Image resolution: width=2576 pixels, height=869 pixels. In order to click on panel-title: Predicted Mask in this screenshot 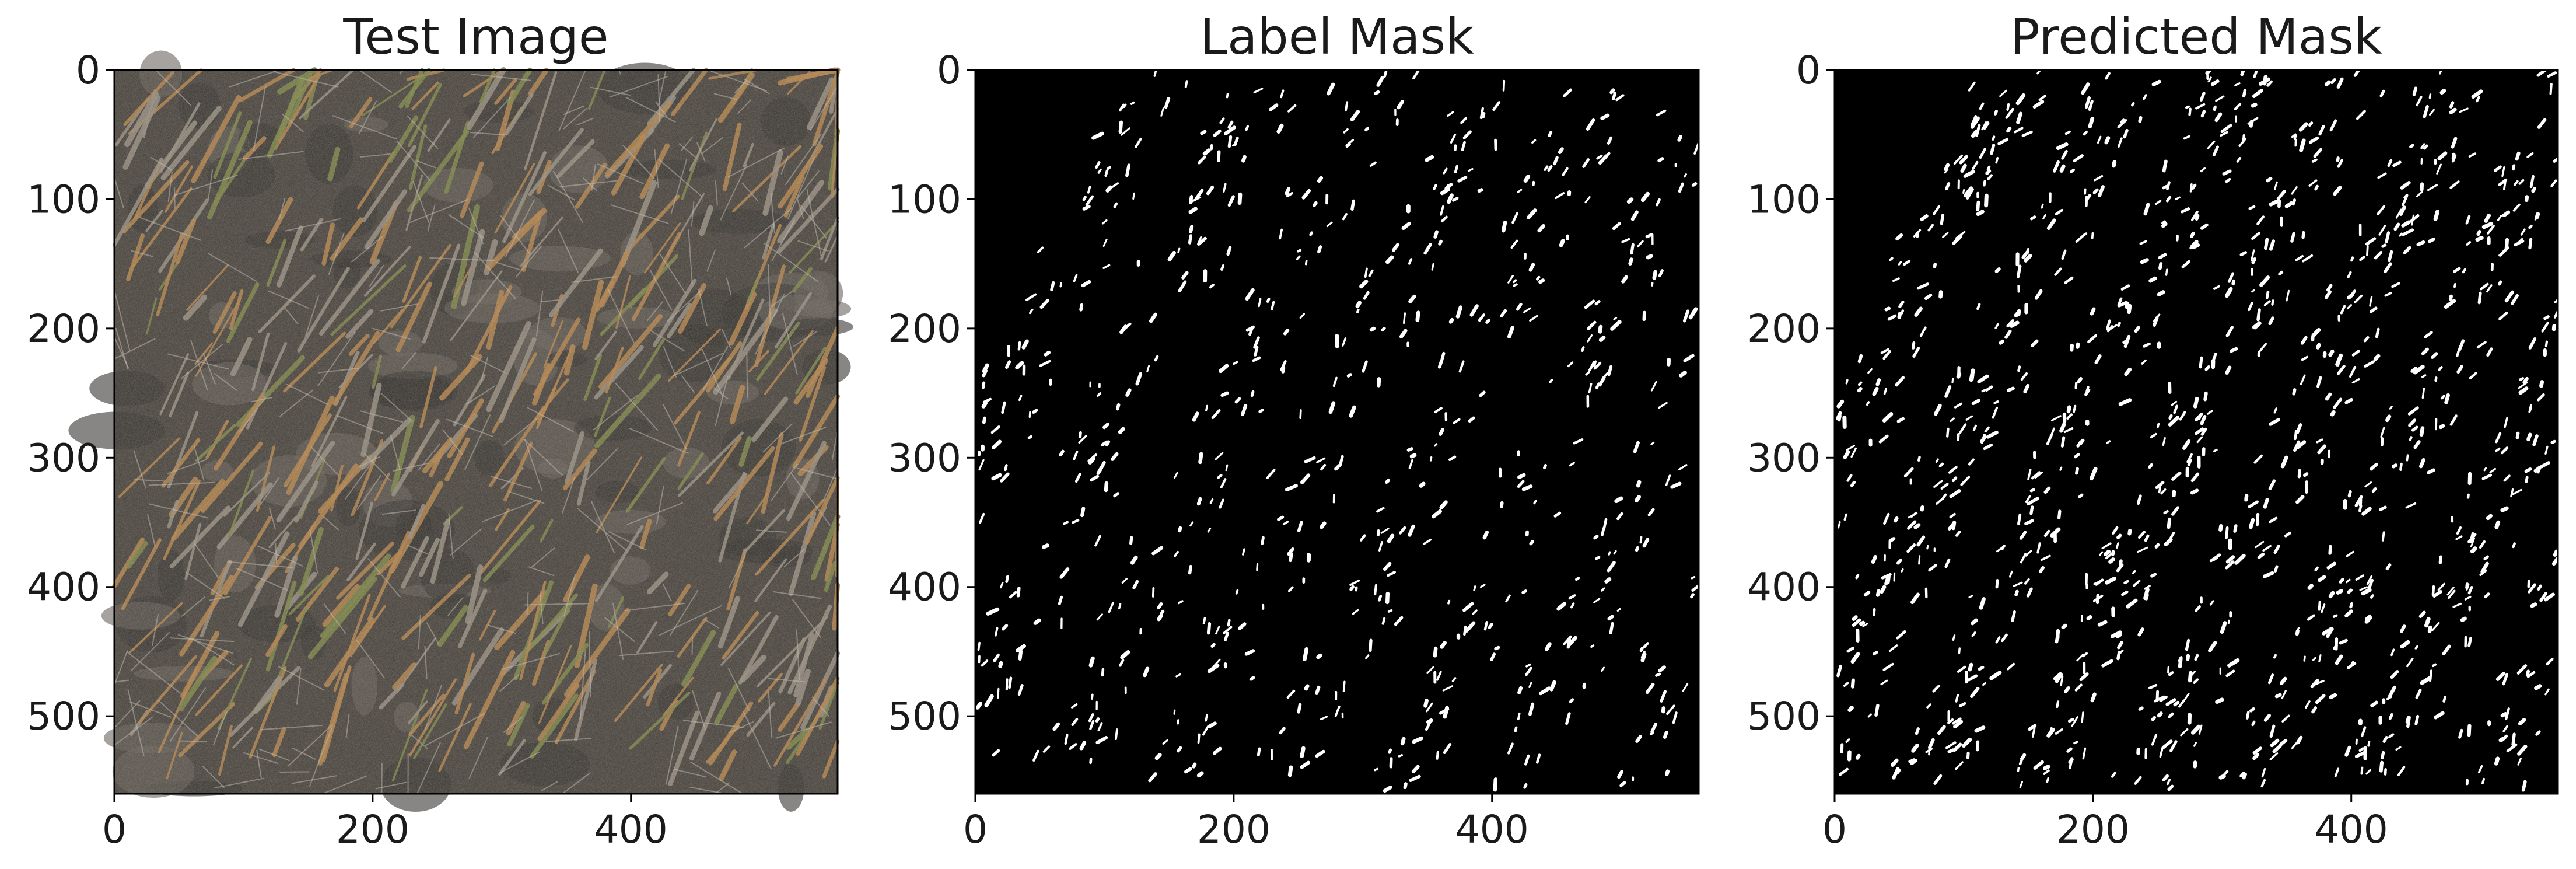, I will do `click(2196, 36)`.